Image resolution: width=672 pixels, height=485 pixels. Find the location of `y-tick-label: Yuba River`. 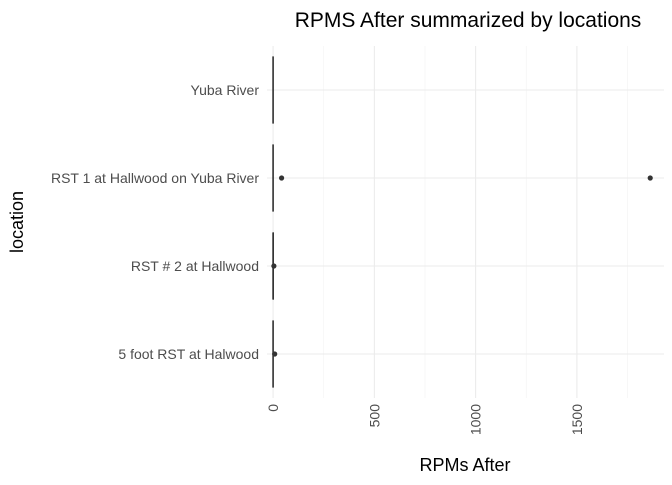

y-tick-label: Yuba River is located at coordinates (225, 90).